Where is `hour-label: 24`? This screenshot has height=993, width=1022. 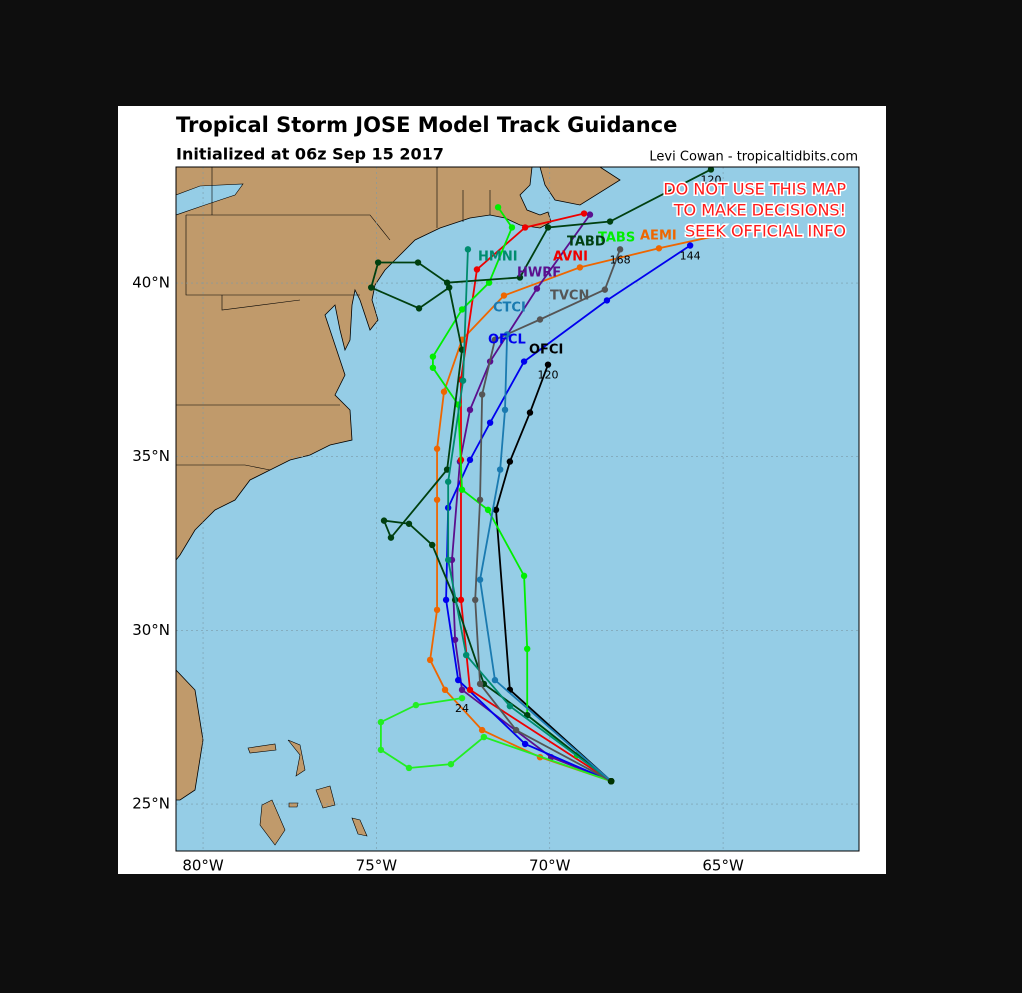
hour-label: 24 is located at coordinates (462, 708).